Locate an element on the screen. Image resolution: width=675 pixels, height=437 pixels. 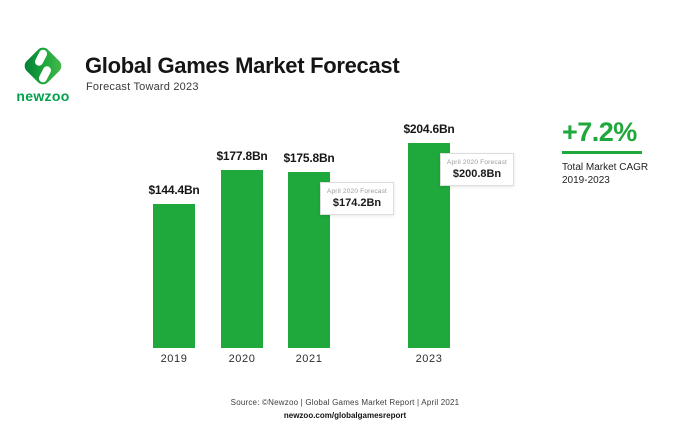
cagr-block: +7.2% Total Market CAGR 2019-2023 is located at coordinates (617, 152).